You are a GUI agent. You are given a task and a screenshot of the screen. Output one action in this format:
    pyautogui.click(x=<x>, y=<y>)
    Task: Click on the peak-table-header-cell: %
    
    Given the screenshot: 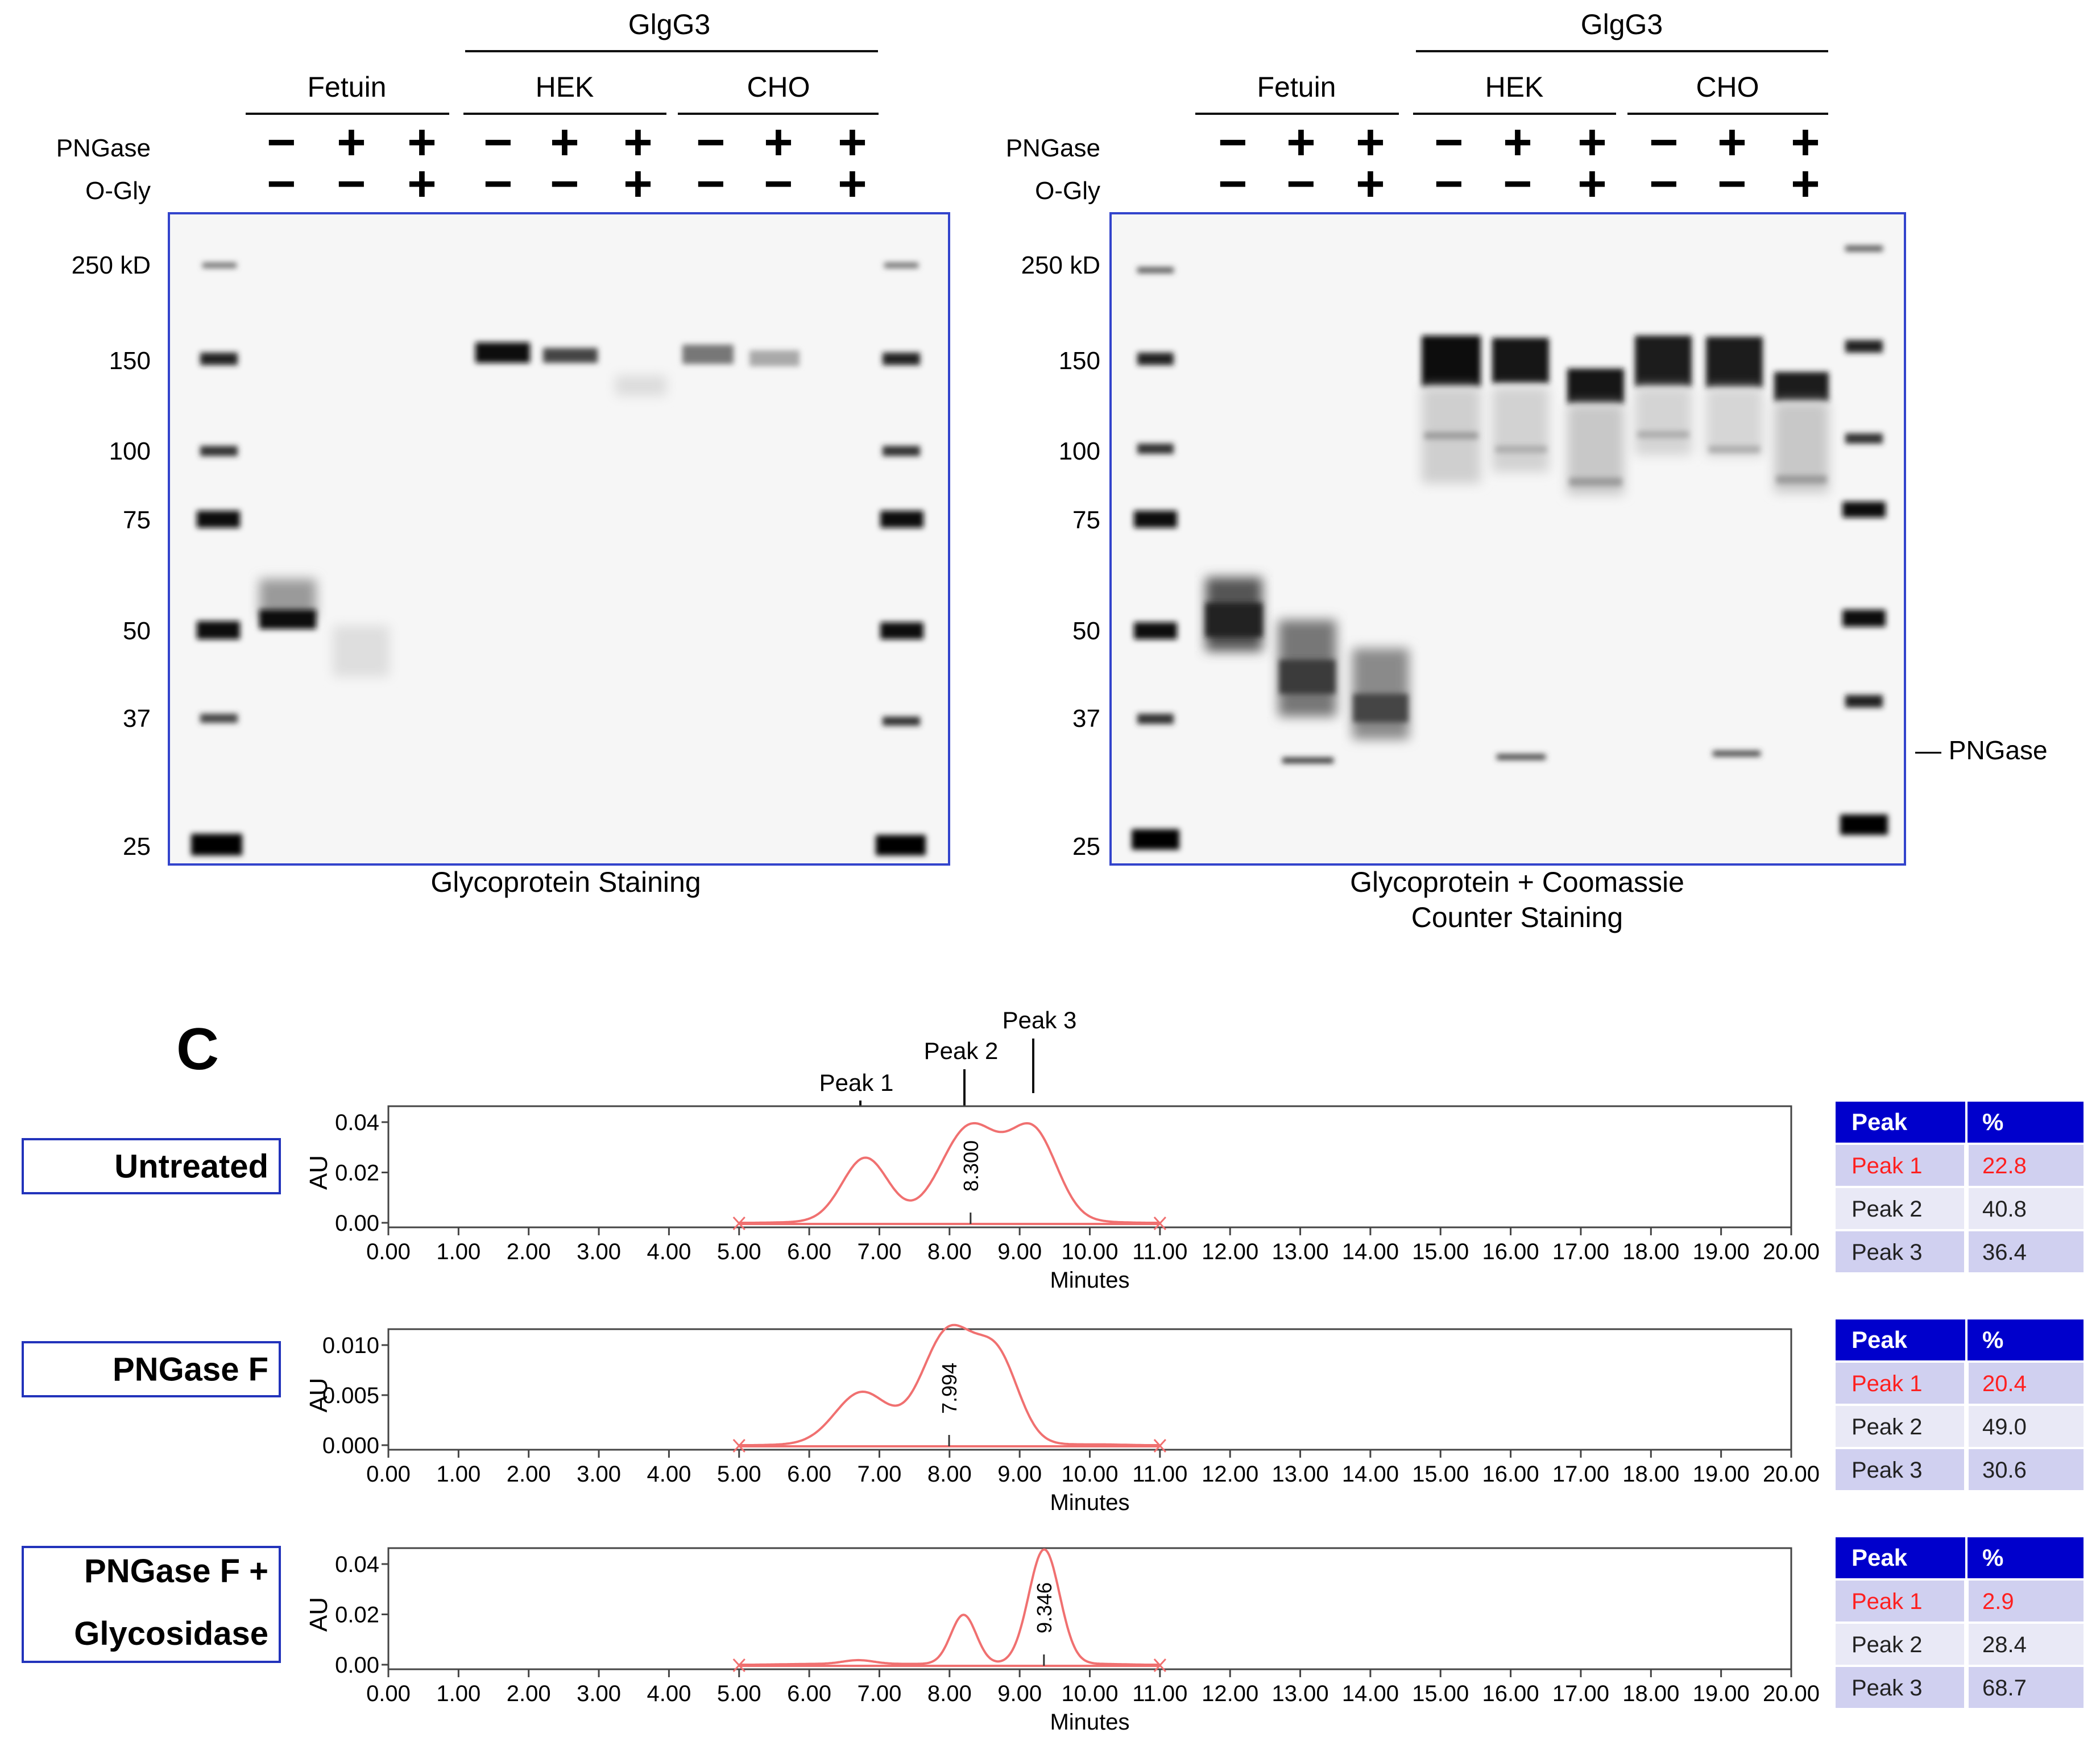 What is the action you would take?
    pyautogui.click(x=1992, y=1121)
    